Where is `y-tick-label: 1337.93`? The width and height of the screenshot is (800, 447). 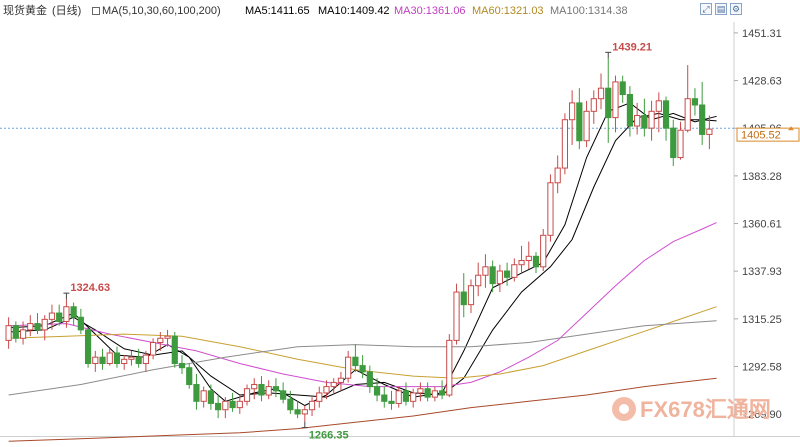 y-tick-label: 1337.93 is located at coordinates (762, 272).